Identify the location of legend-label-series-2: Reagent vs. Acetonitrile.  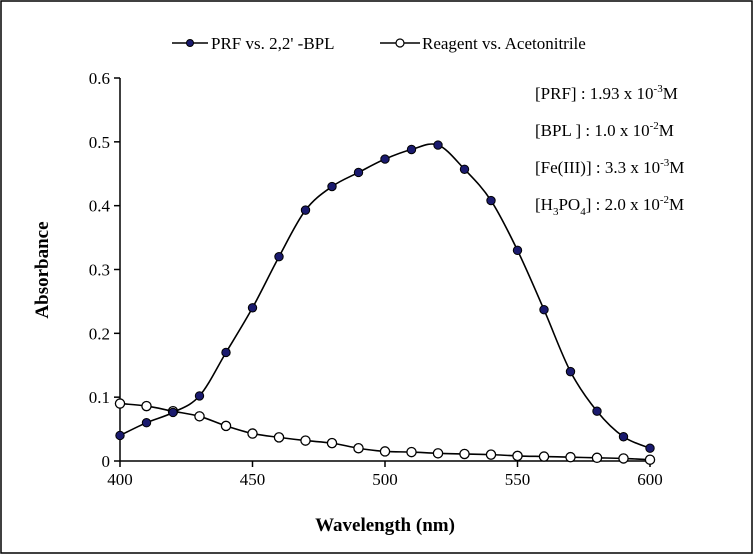
(504, 43).